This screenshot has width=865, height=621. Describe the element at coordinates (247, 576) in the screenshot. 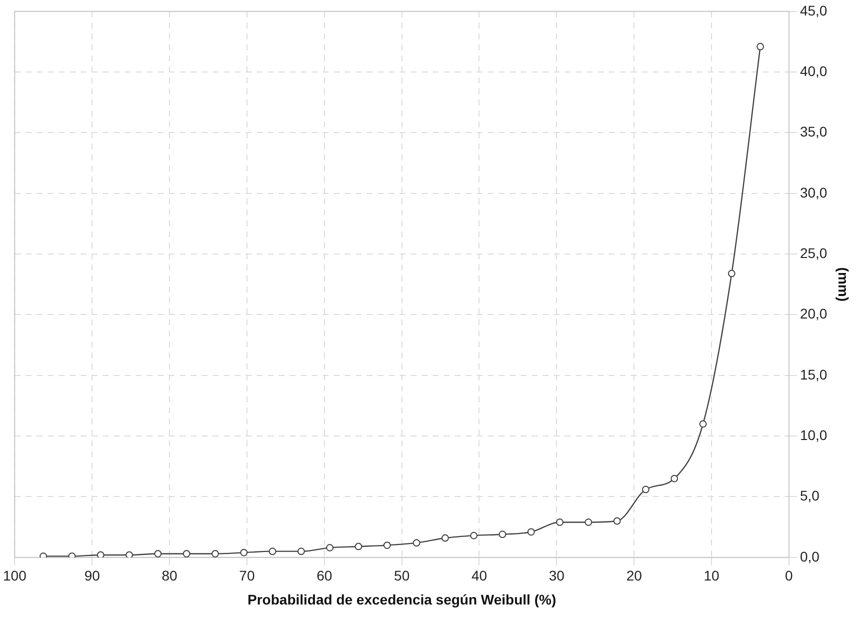

I see `x-tick-label: 70` at that location.